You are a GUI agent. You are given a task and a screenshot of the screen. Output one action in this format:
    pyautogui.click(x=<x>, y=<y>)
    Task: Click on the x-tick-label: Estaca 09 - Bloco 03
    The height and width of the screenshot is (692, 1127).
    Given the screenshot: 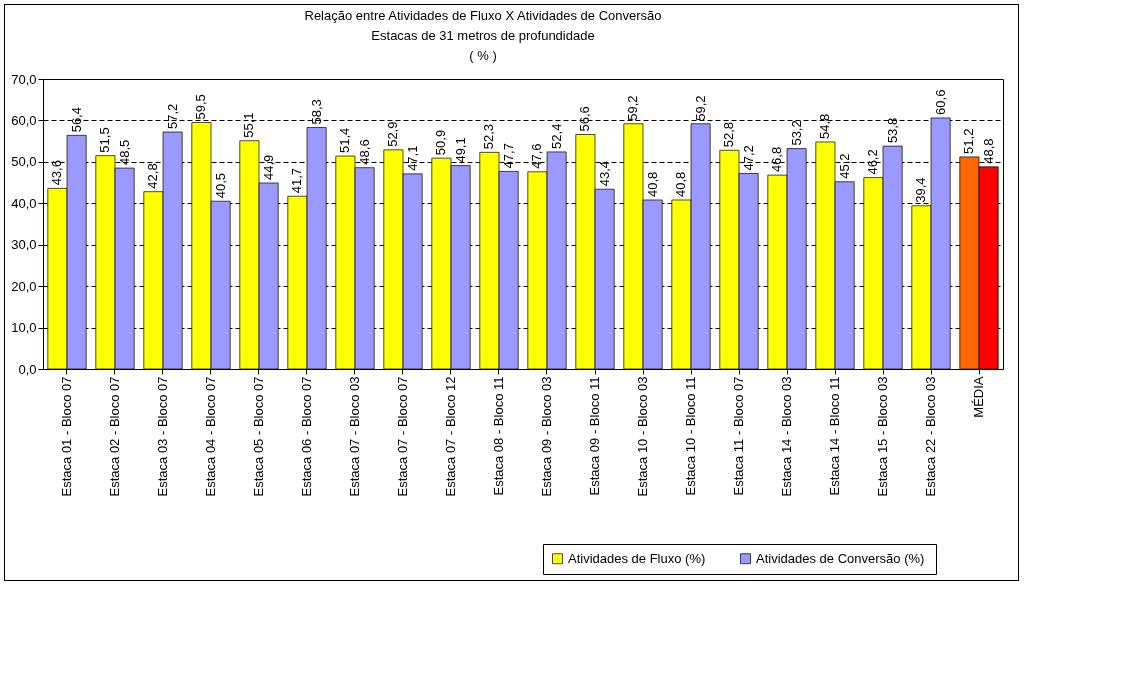 What is the action you would take?
    pyautogui.click(x=546, y=436)
    